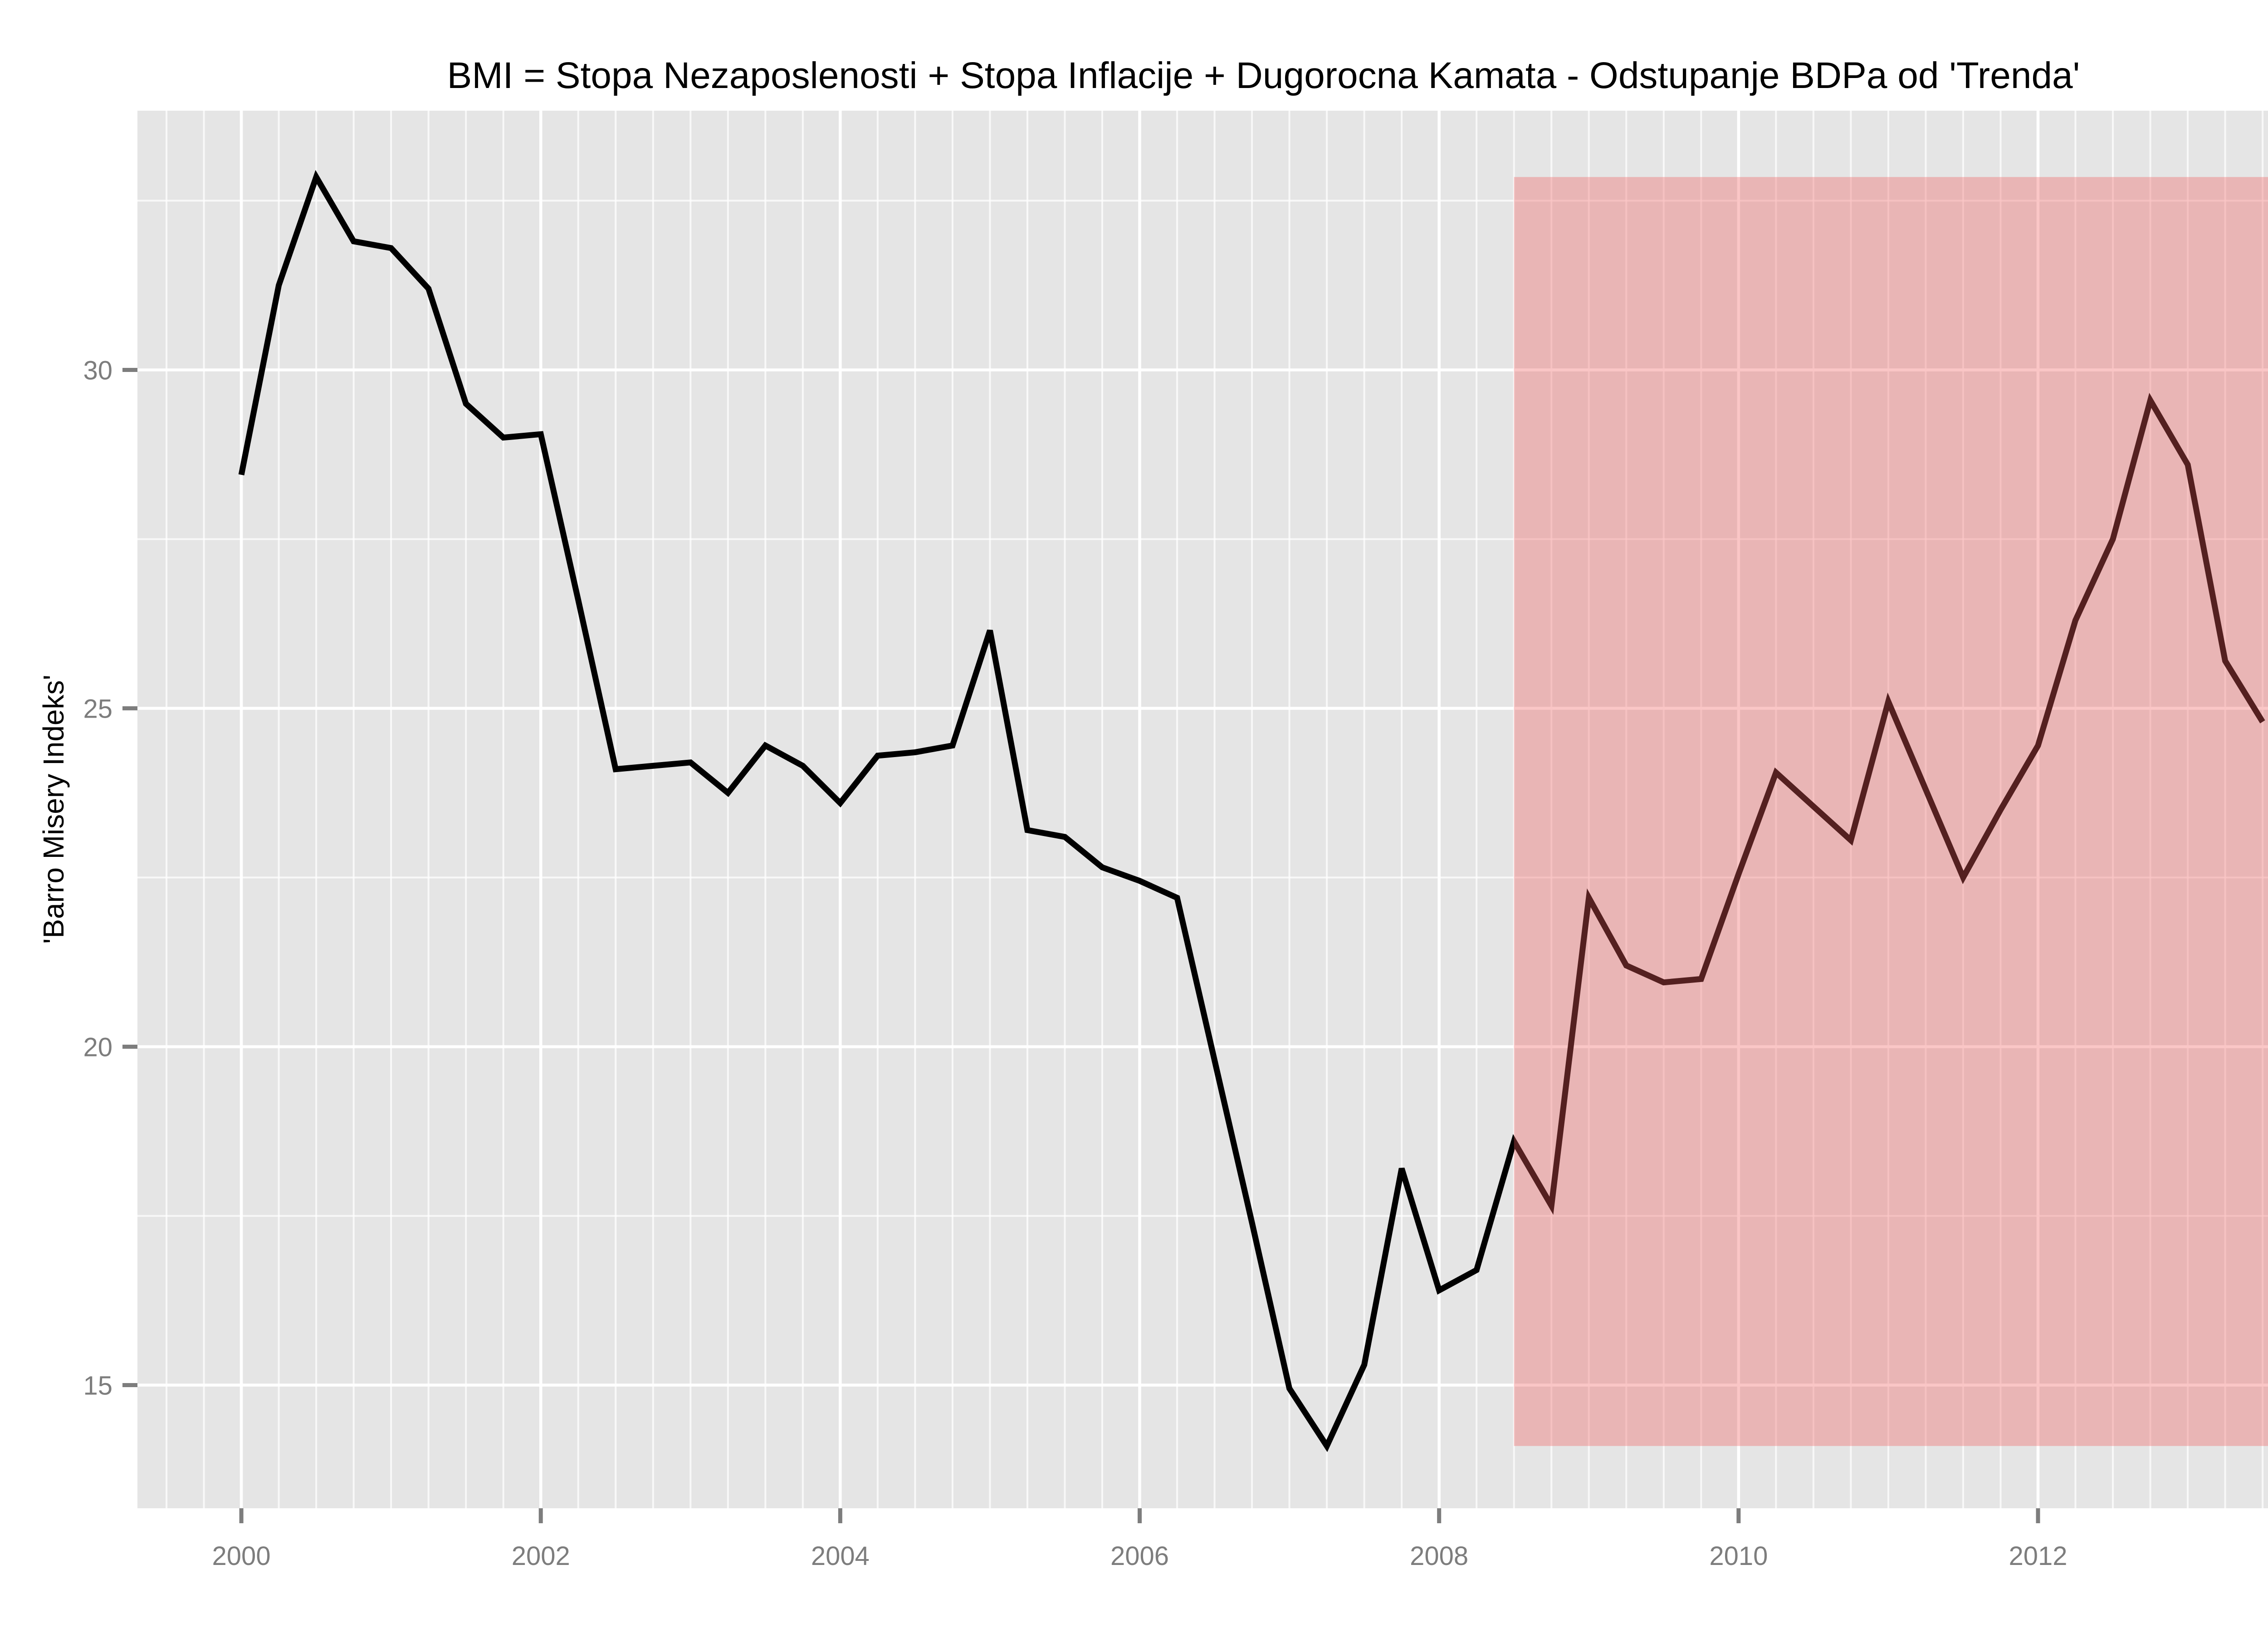 This screenshot has height=1633, width=2268. What do you see at coordinates (1739, 1556) in the screenshot?
I see `x-axis-tick-label: 2010` at bounding box center [1739, 1556].